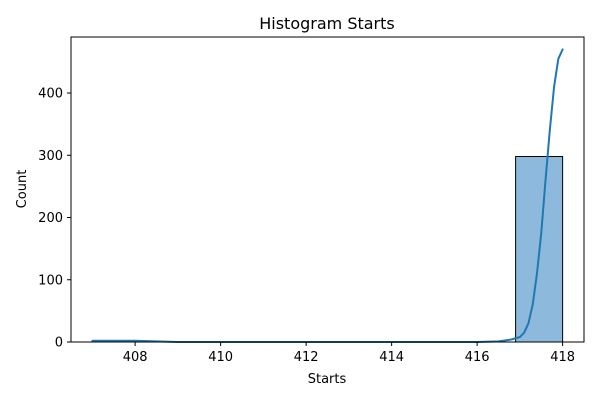 The image size is (600, 404). I want to click on y-tick-label-300: 300, so click(50, 156).